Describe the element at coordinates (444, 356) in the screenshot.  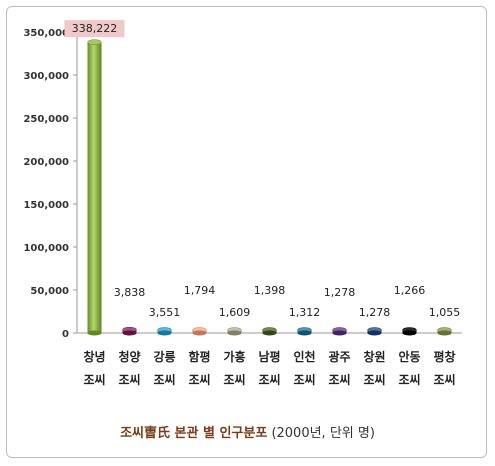
I see `category-label: 평창` at that location.